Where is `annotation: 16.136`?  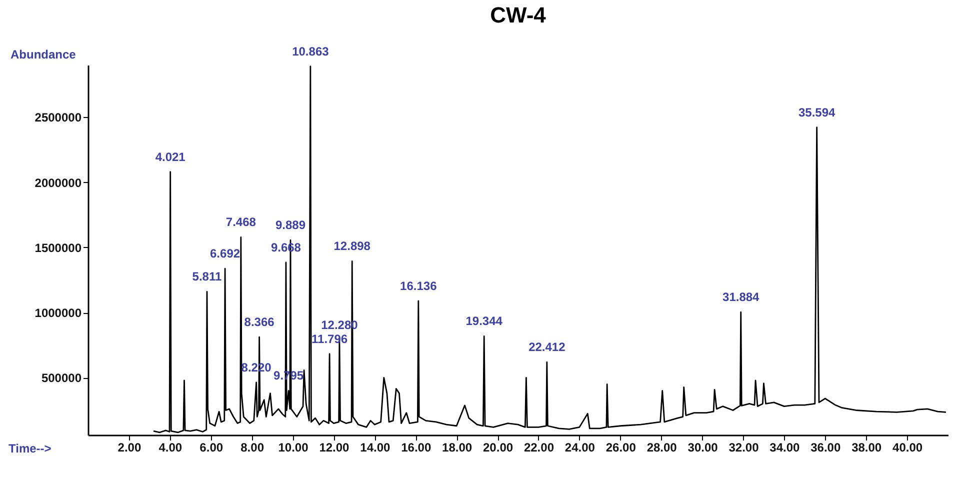
annotation: 16.136 is located at coordinates (419, 285).